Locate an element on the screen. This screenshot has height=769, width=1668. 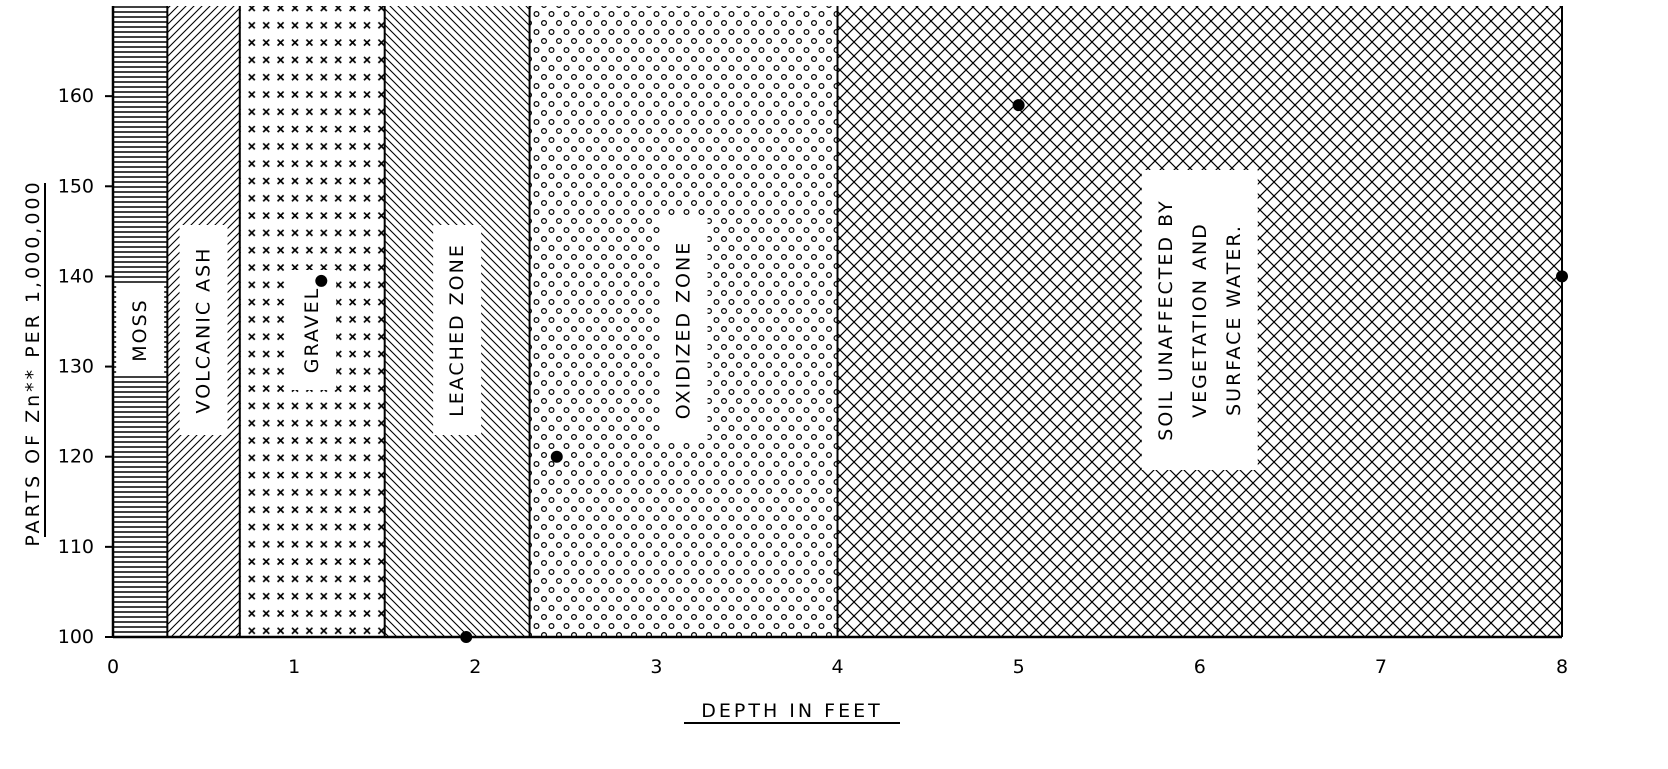
zone-label-1: VOLCANIC ASH is located at coordinates (204, 330).